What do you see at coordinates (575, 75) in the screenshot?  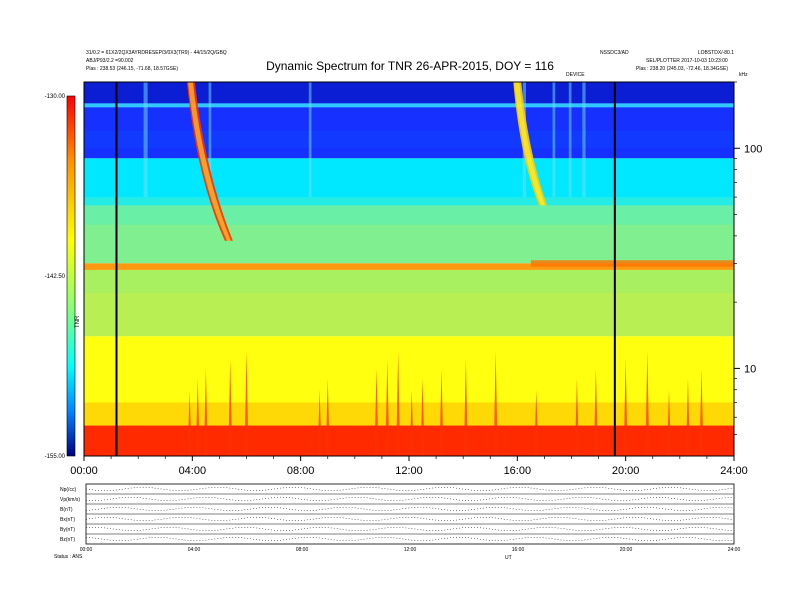 I see `event-label: DEVICE` at bounding box center [575, 75].